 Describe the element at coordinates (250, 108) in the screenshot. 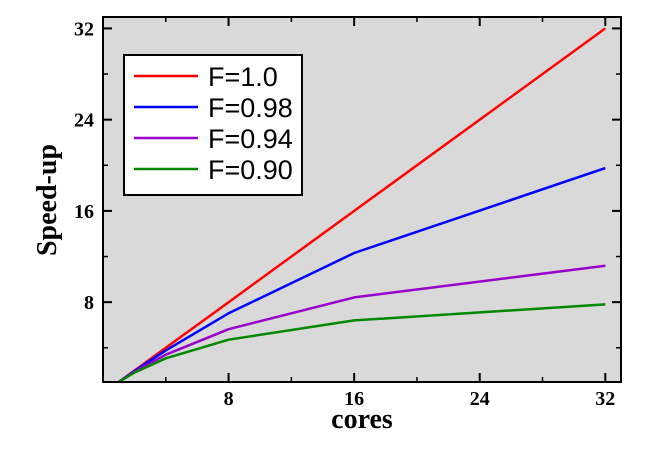

I see `legend-label: F=0.98` at that location.